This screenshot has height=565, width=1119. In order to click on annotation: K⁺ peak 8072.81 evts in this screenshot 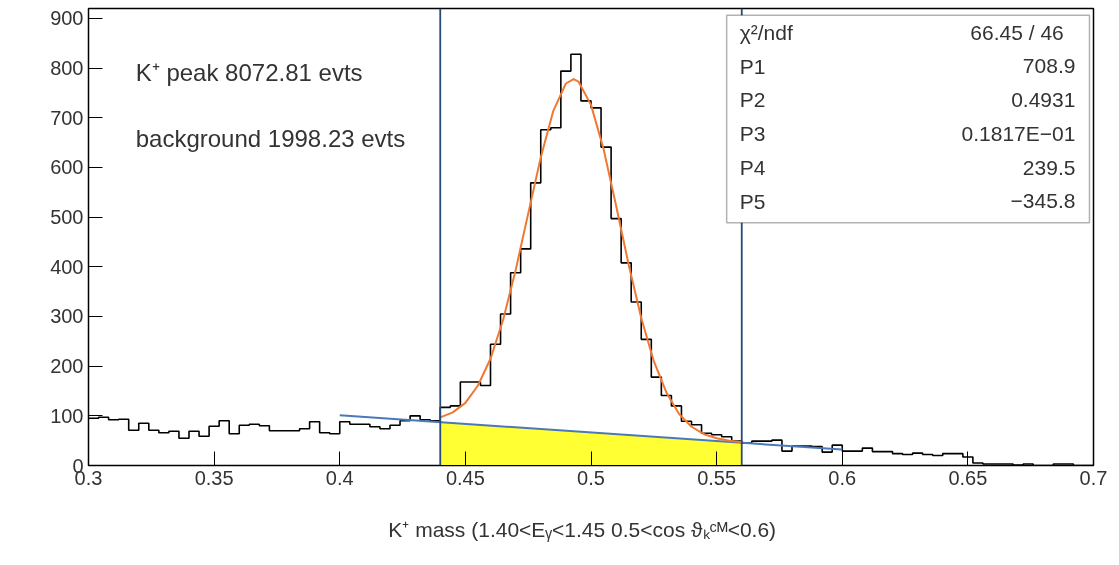, I will do `click(249, 72)`.